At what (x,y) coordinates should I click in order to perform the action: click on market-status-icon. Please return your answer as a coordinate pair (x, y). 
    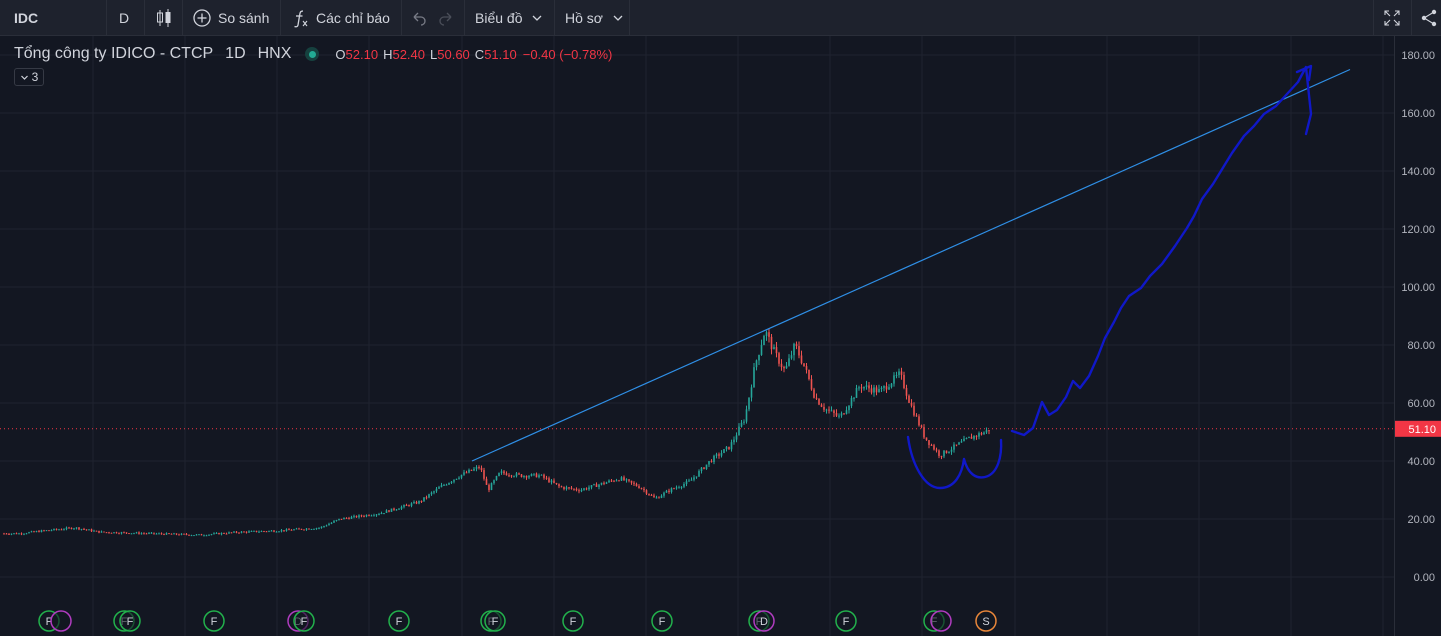
    Looking at the image, I should click on (312, 54).